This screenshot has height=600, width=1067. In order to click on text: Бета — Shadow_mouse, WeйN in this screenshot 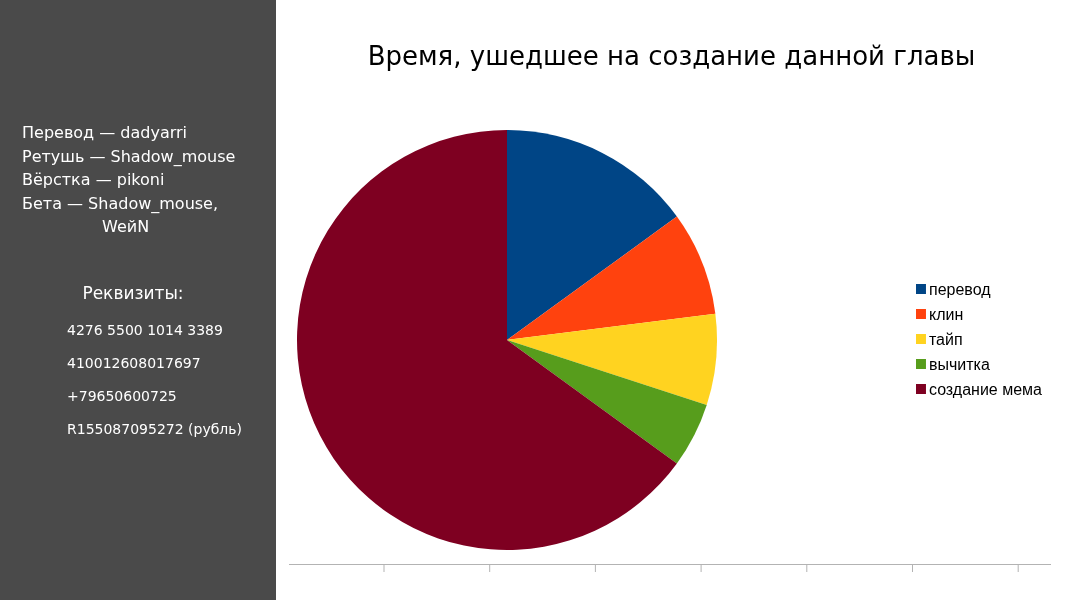, I will do `click(121, 215)`.